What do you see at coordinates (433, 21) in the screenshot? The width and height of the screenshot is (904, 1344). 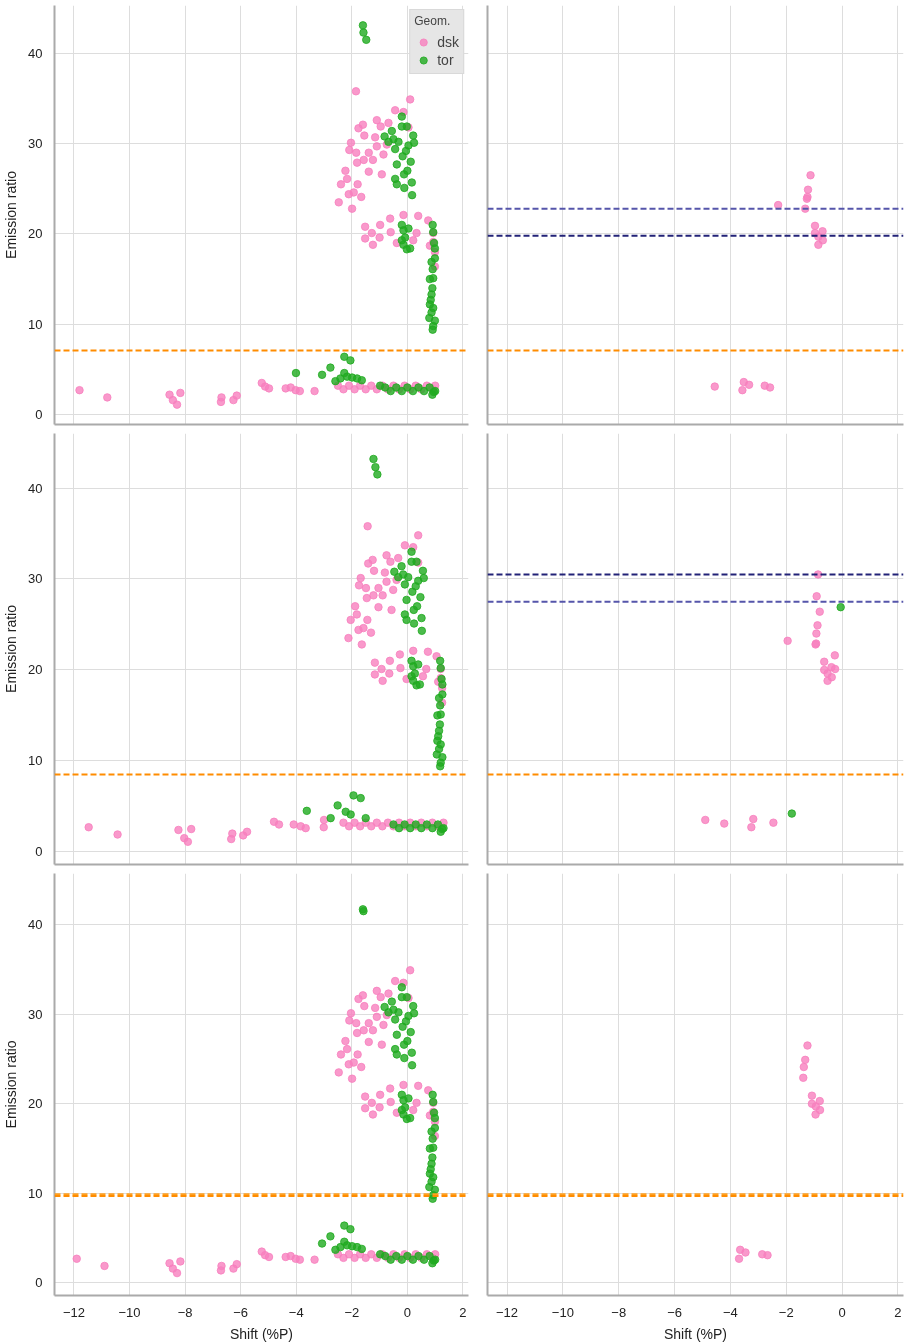 I see `legend-title: Geom.` at bounding box center [433, 21].